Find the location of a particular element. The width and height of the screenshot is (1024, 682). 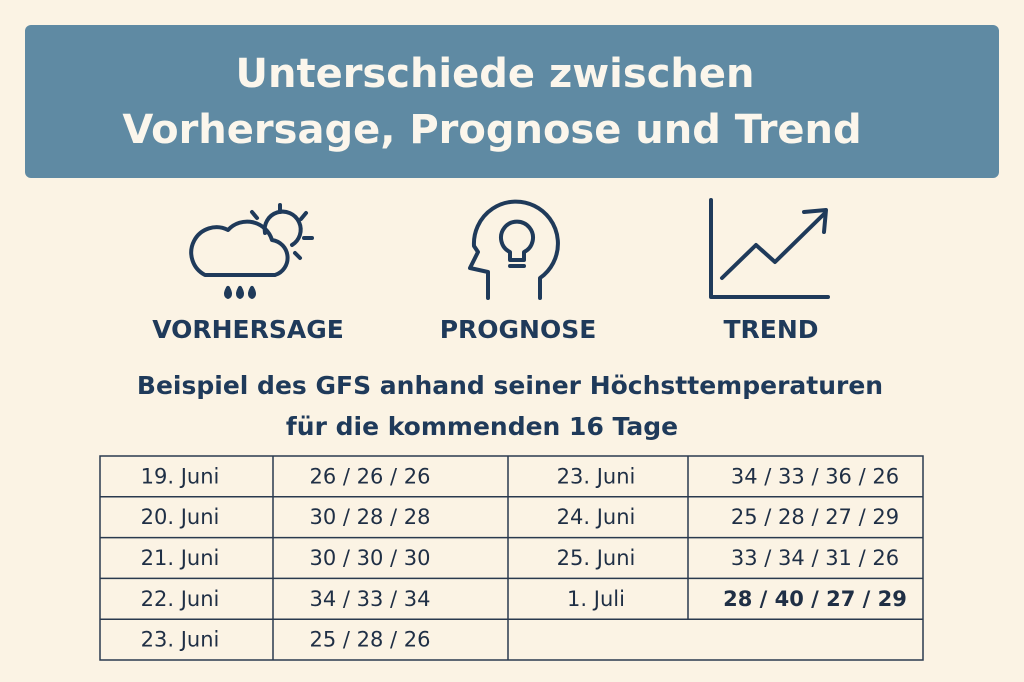

temps-cell: 25 / 28 / 27 / 29 is located at coordinates (815, 517).